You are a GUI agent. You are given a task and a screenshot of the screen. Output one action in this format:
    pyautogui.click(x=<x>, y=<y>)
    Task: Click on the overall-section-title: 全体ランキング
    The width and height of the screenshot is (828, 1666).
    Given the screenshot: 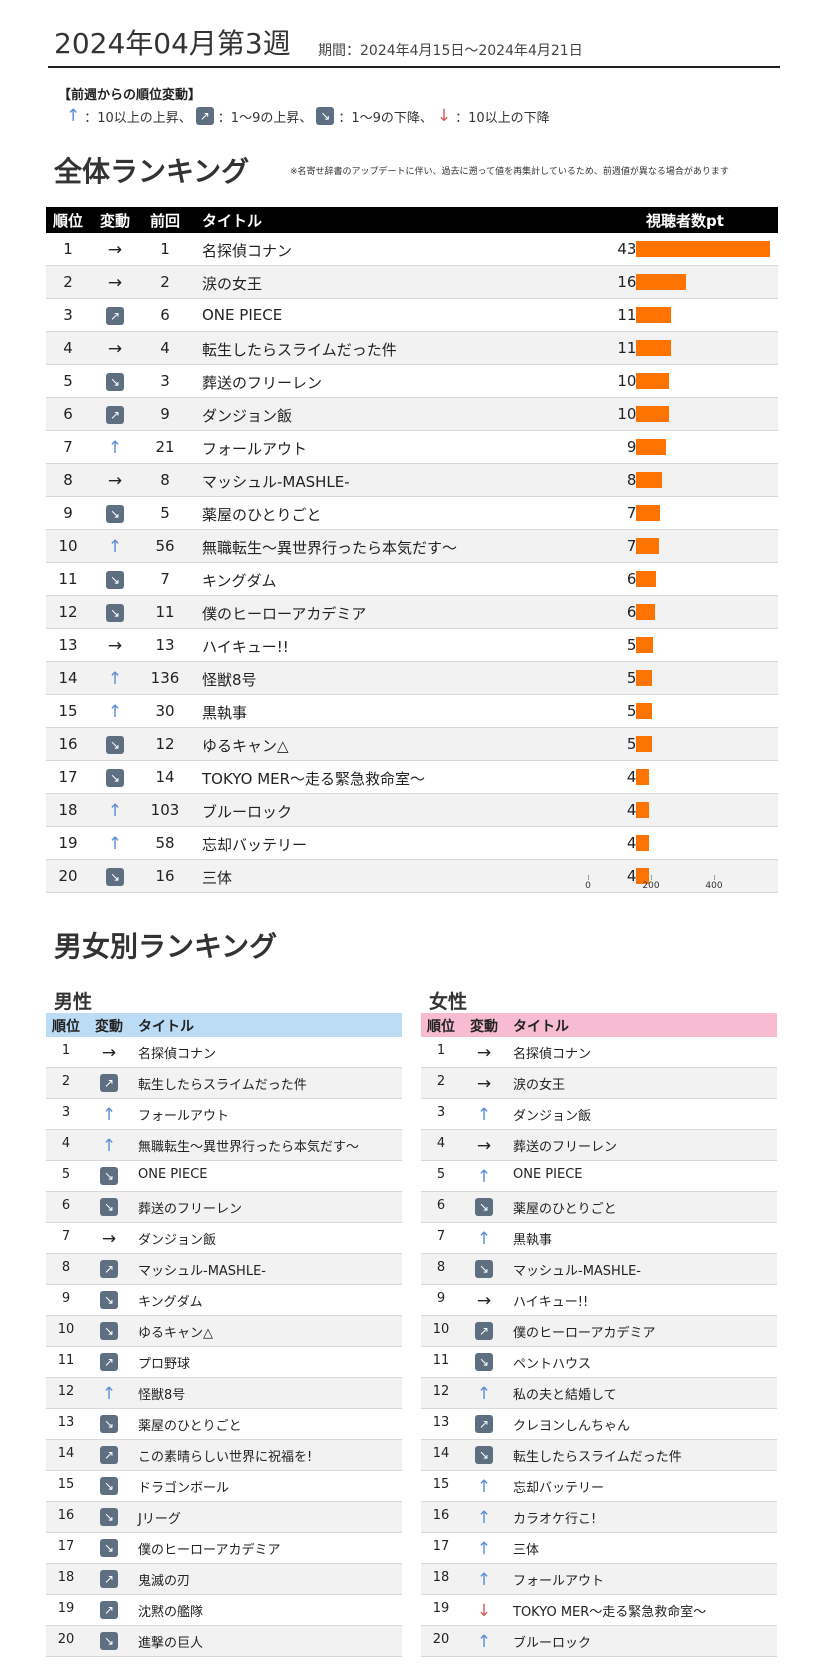 What is the action you would take?
    pyautogui.click(x=152, y=171)
    